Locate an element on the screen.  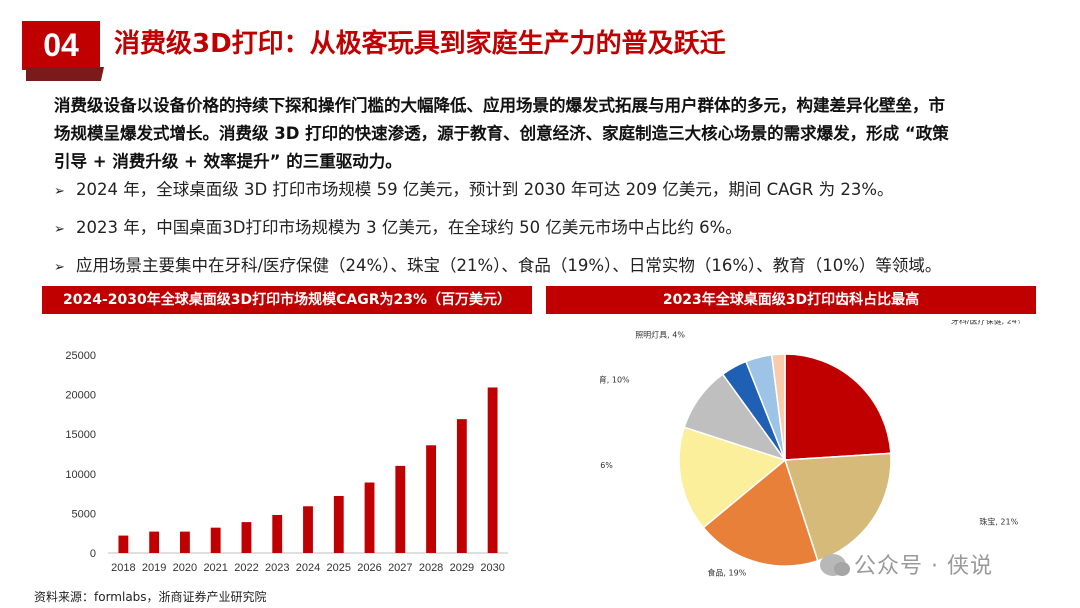
watermark: 公众号 · 侠说 is located at coordinates (906, 564).